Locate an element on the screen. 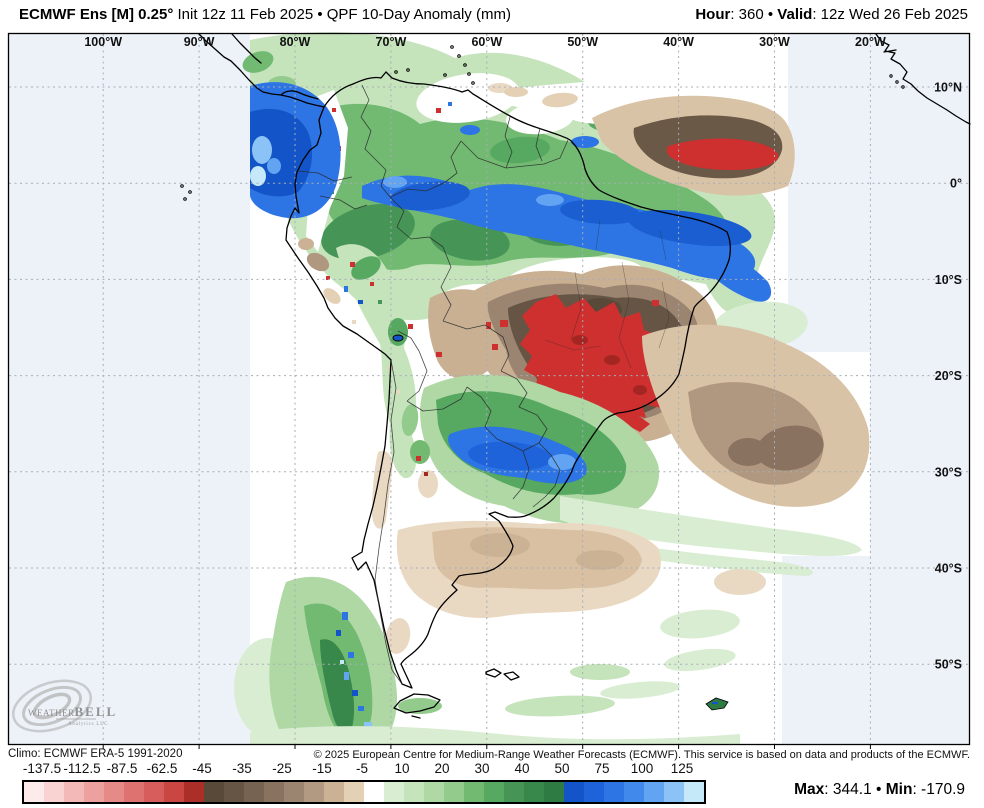 This screenshot has height=808, width=984. colorbar-tick-label: 40 is located at coordinates (522, 768).